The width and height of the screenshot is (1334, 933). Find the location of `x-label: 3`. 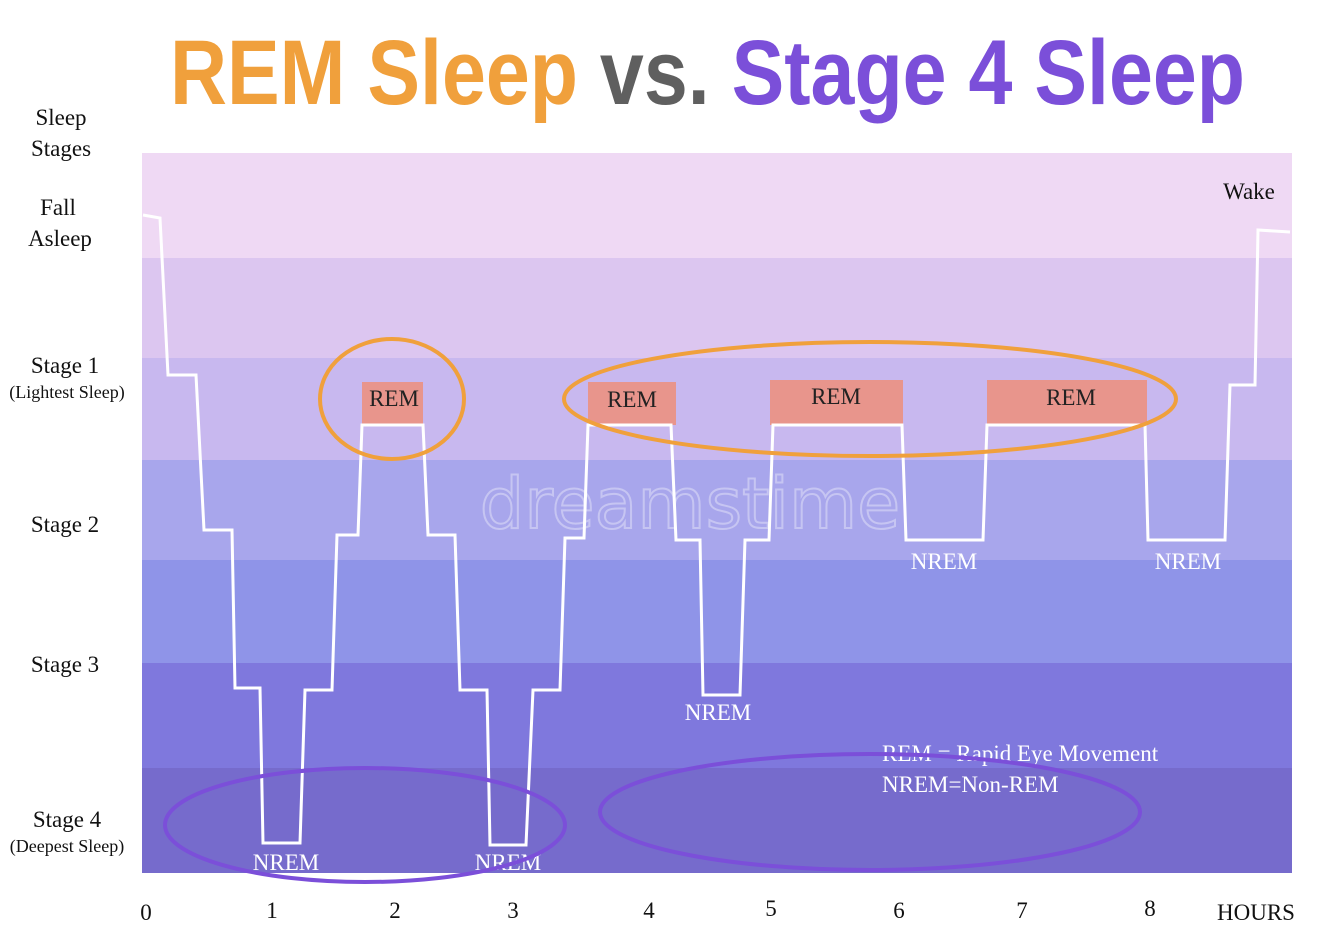

x-label: 3 is located at coordinates (513, 910).